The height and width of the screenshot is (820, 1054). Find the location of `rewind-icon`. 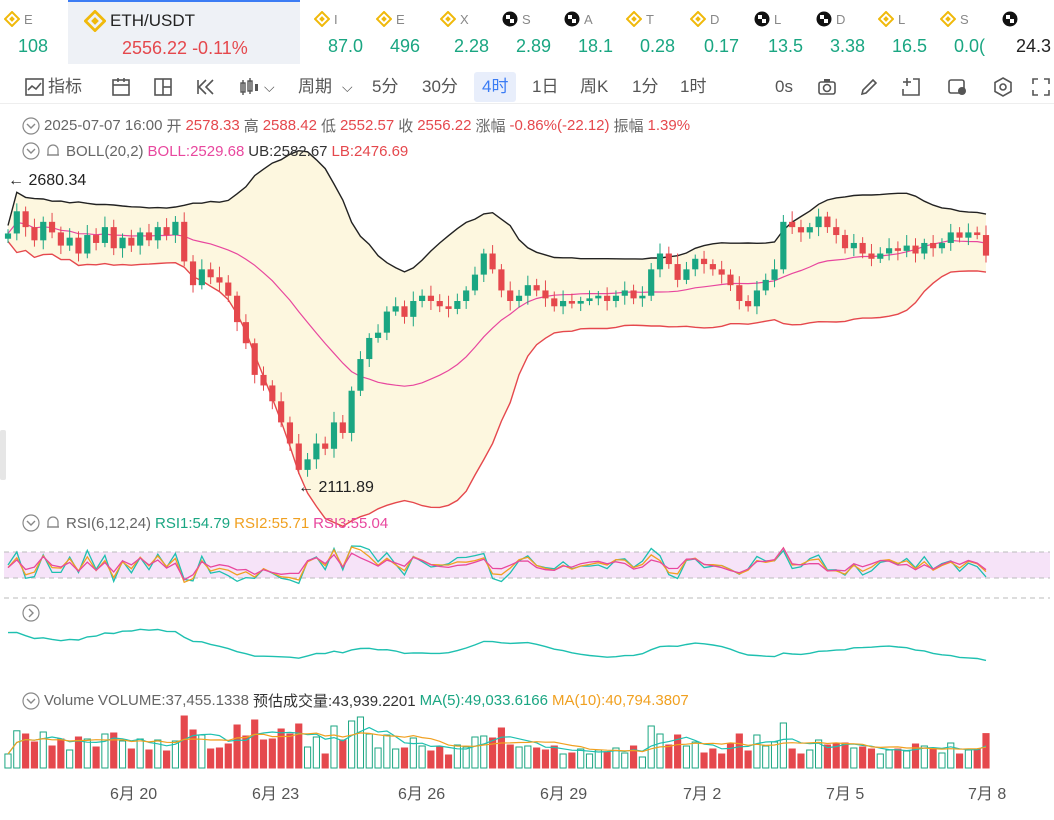

rewind-icon is located at coordinates (206, 87).